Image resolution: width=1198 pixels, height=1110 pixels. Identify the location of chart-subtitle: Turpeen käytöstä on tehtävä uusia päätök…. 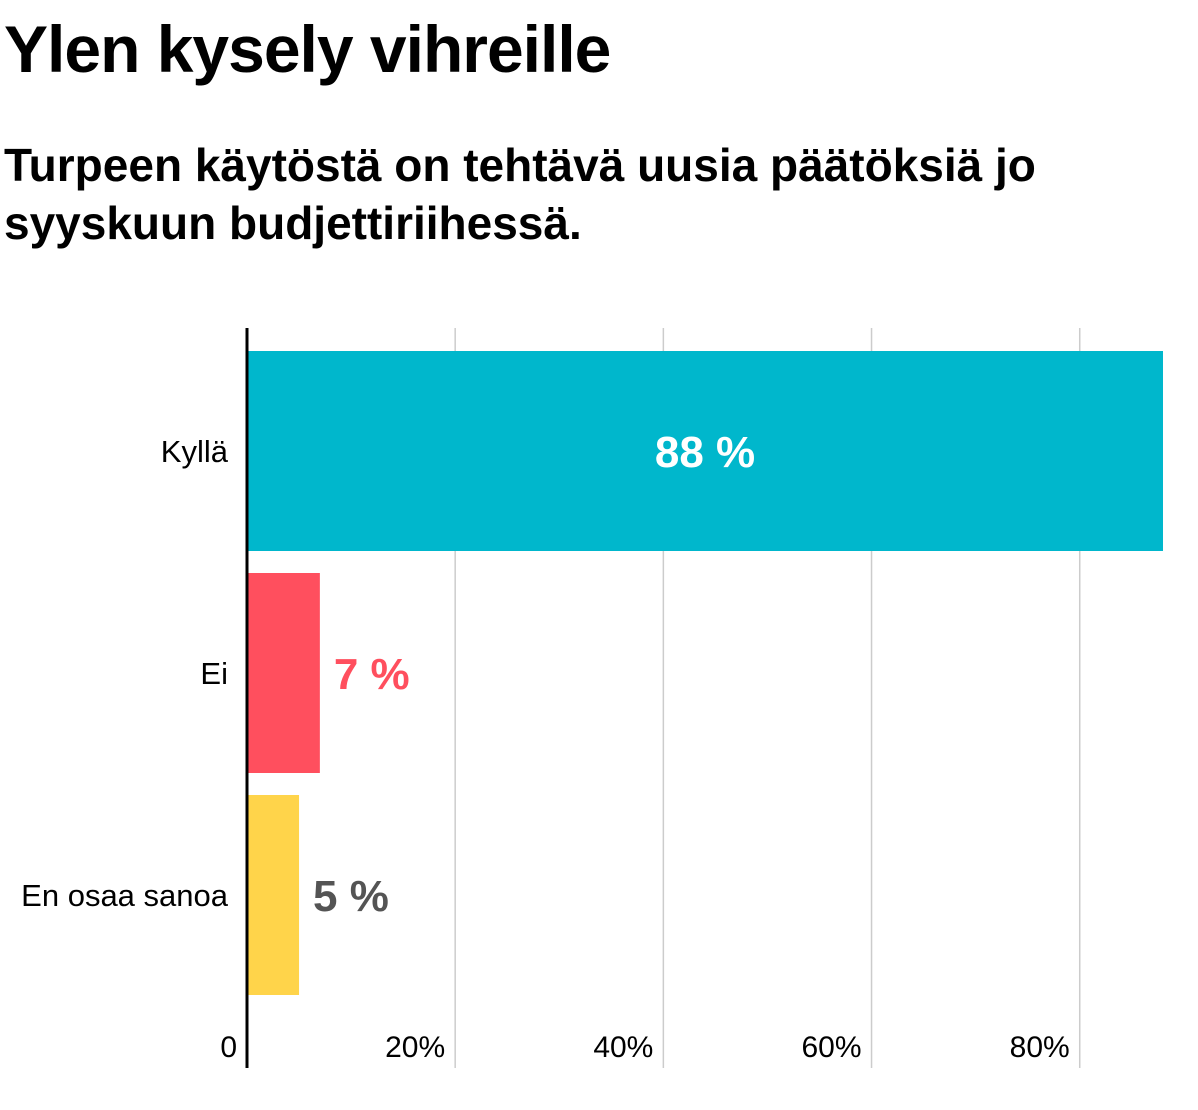
(520, 194).